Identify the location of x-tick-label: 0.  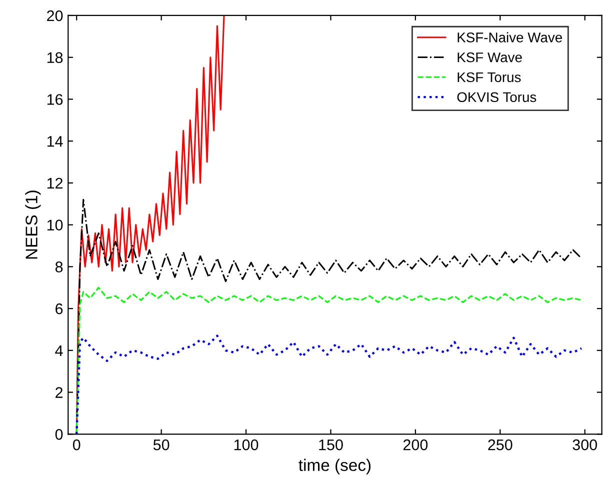
(76, 444).